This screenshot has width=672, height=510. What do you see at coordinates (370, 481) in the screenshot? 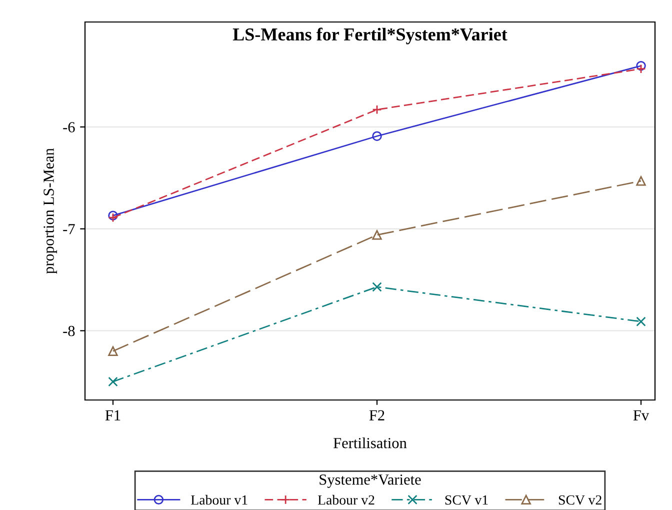
I see `legend-title: Systeme*Variete` at bounding box center [370, 481].